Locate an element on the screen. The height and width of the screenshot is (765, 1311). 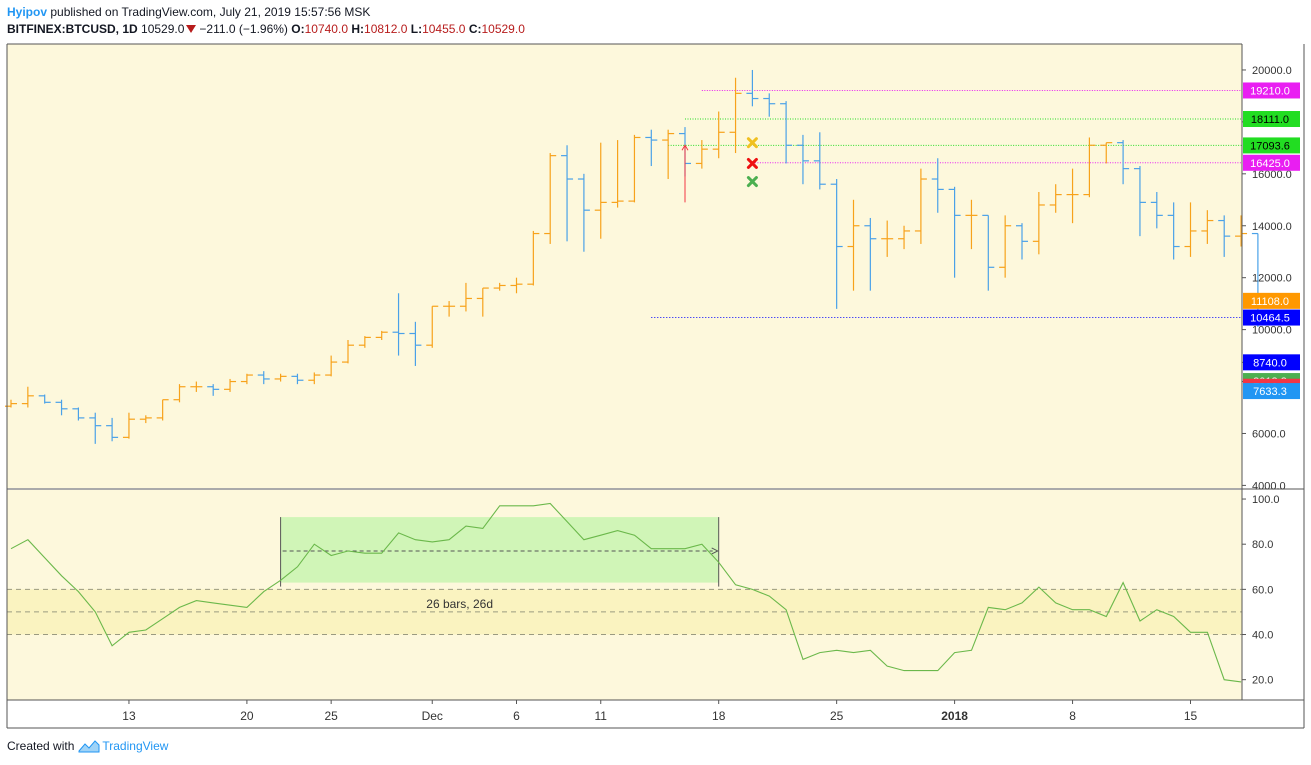
time-tick-label: 13 is located at coordinates (129, 716).